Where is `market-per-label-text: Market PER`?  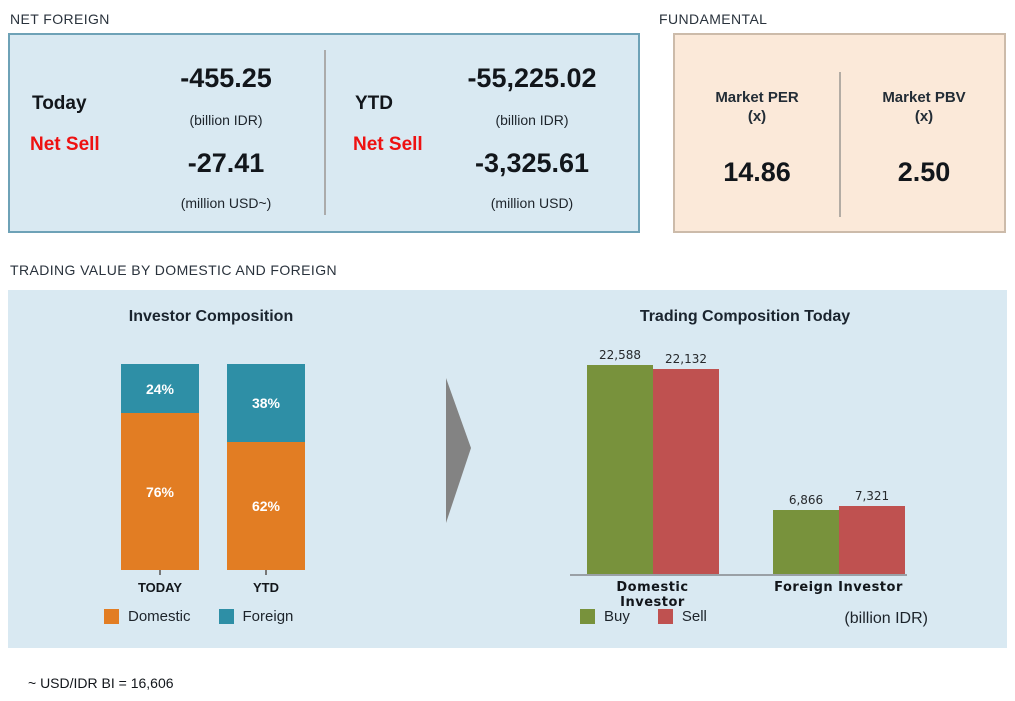 market-per-label-text: Market PER is located at coordinates (757, 97).